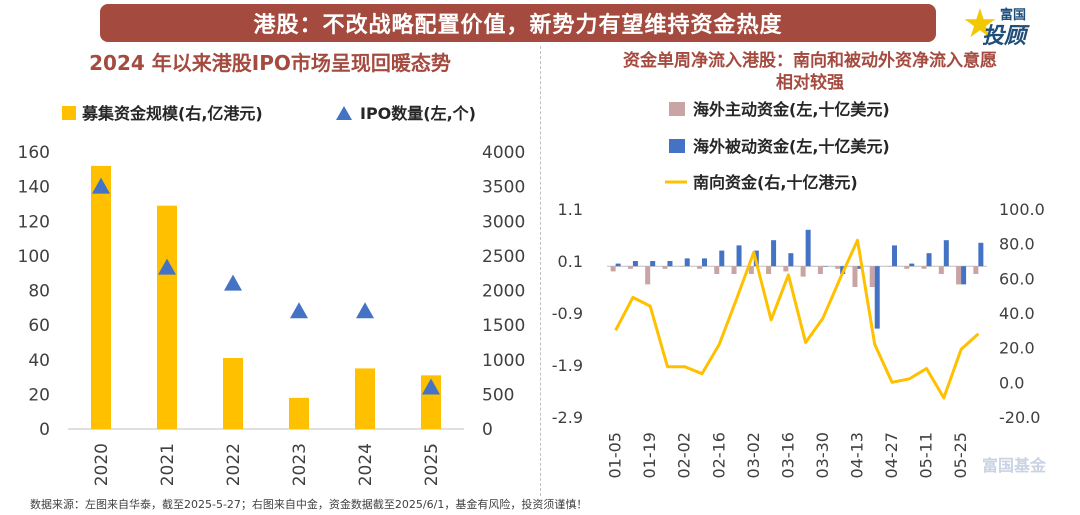  Describe the element at coordinates (503, 153) in the screenshot. I see `right-y-tick-label: 4000` at that location.